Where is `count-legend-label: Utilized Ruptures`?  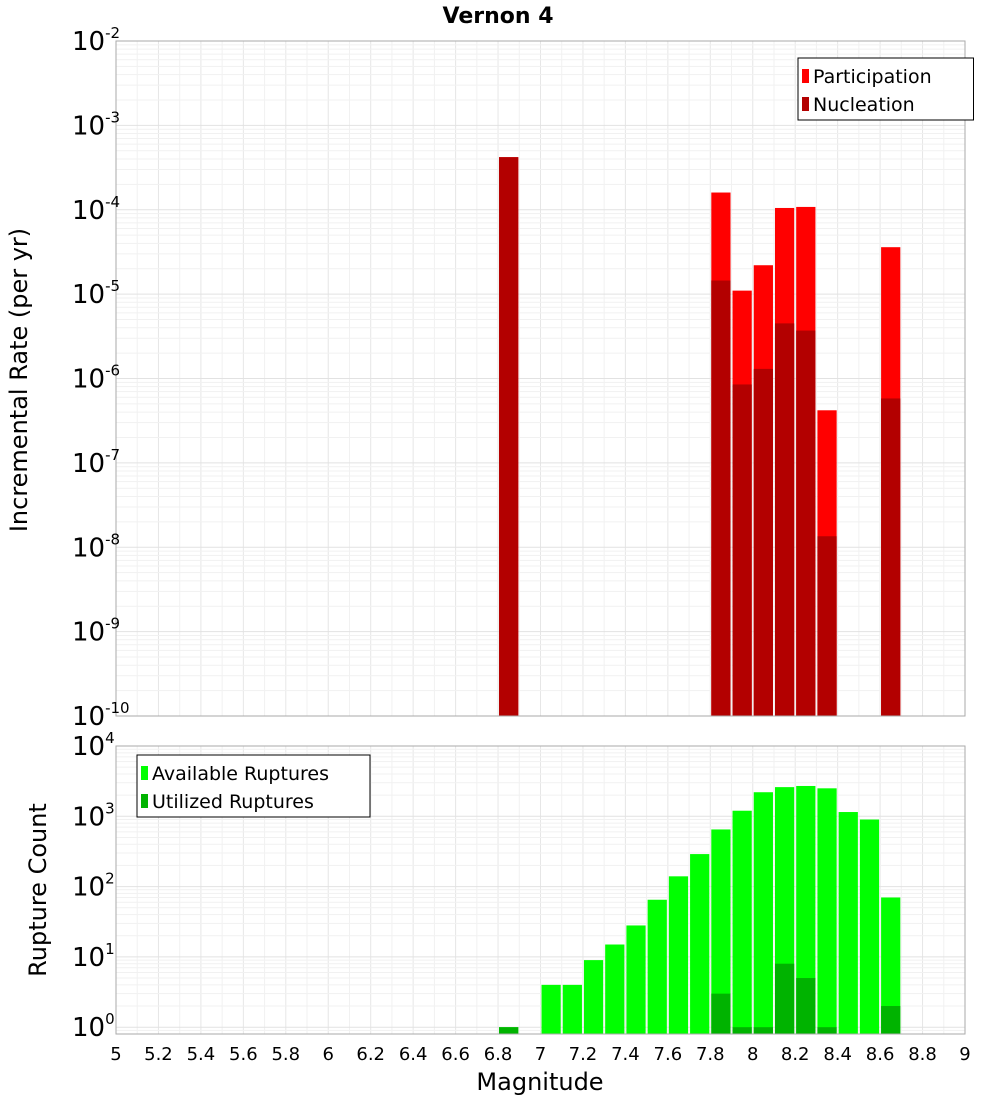
count-legend-label: Utilized Ruptures is located at coordinates (233, 802).